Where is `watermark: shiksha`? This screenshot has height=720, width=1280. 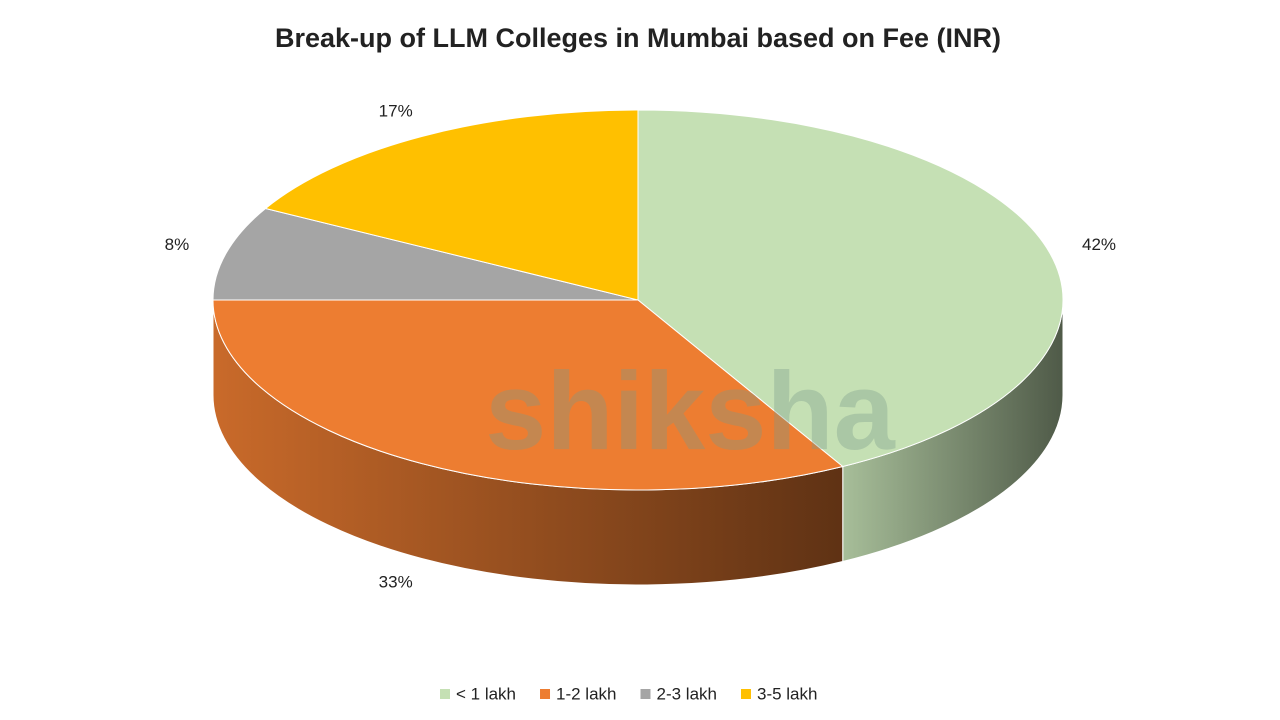
watermark: shiksha is located at coordinates (690, 411).